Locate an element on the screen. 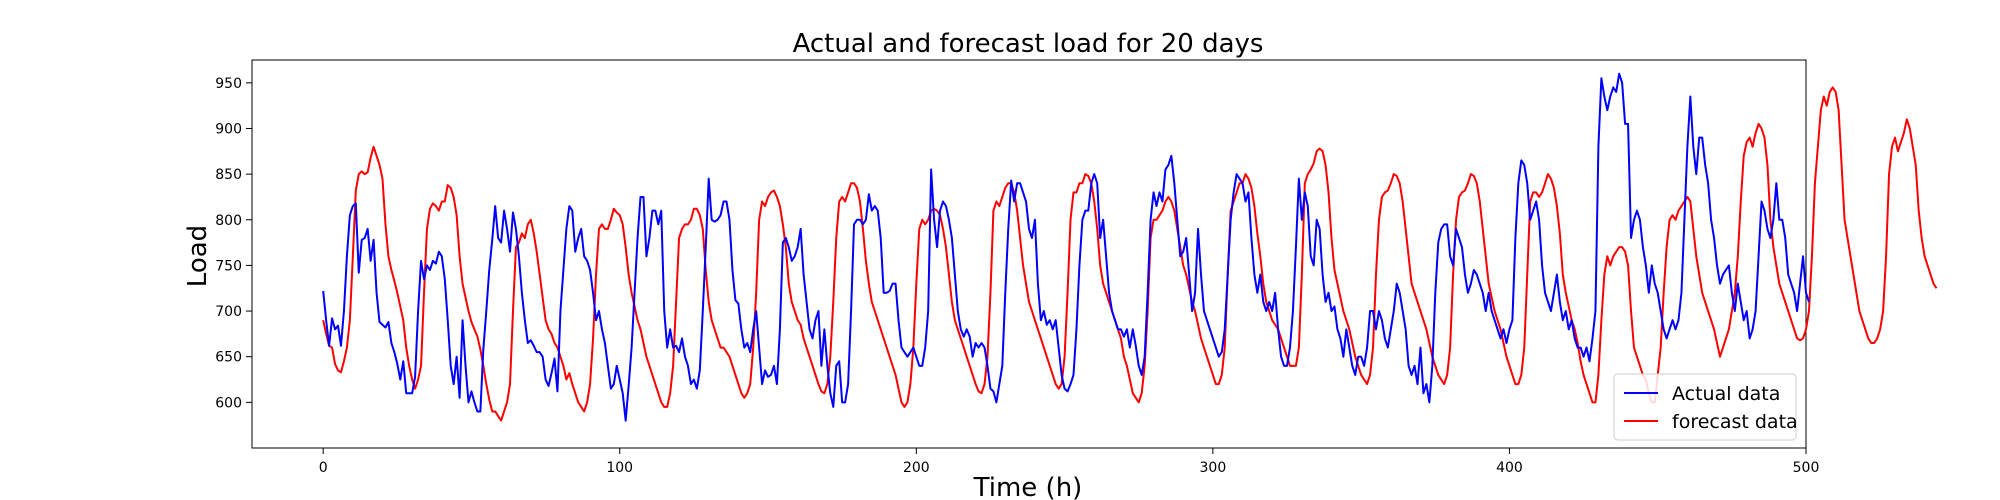 This screenshot has width=2000, height=500. x-tick-label: 300 is located at coordinates (1213, 468).